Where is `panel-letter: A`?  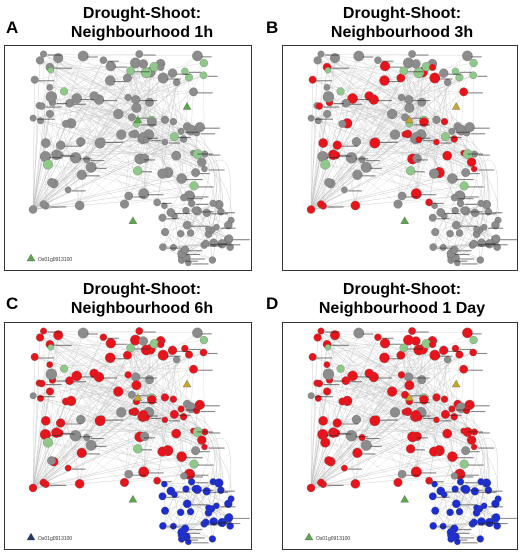
panel-letter: A is located at coordinates (12, 27).